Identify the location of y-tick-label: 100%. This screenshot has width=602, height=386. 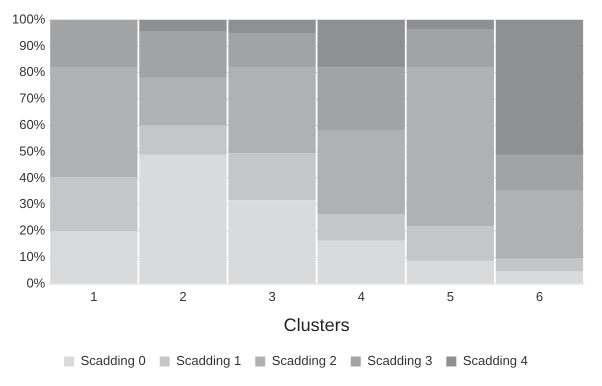
(29, 18).